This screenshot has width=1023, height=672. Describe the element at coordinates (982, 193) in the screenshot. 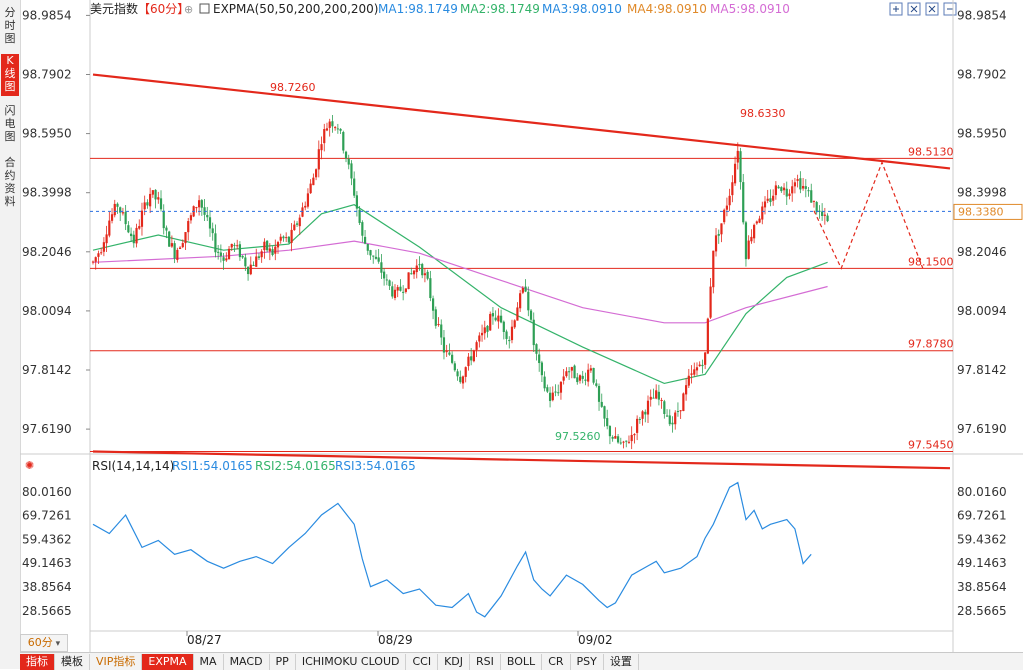

I see `price-tick-right: 98.3998` at that location.